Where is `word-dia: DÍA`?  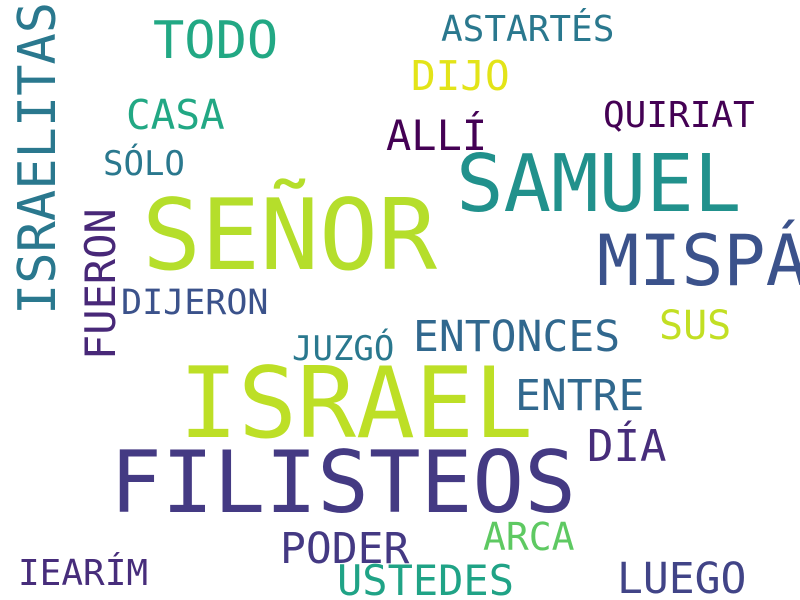
word-dia: DÍA is located at coordinates (627, 446).